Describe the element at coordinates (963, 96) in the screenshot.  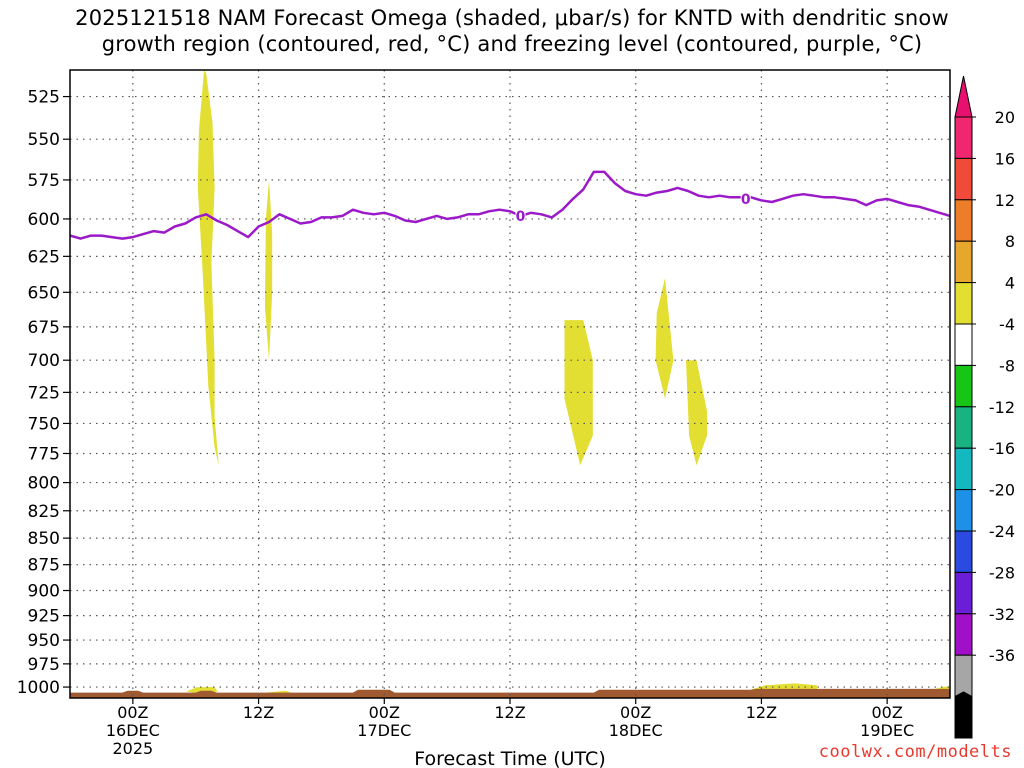
I see `colorbar-top-arrow` at that location.